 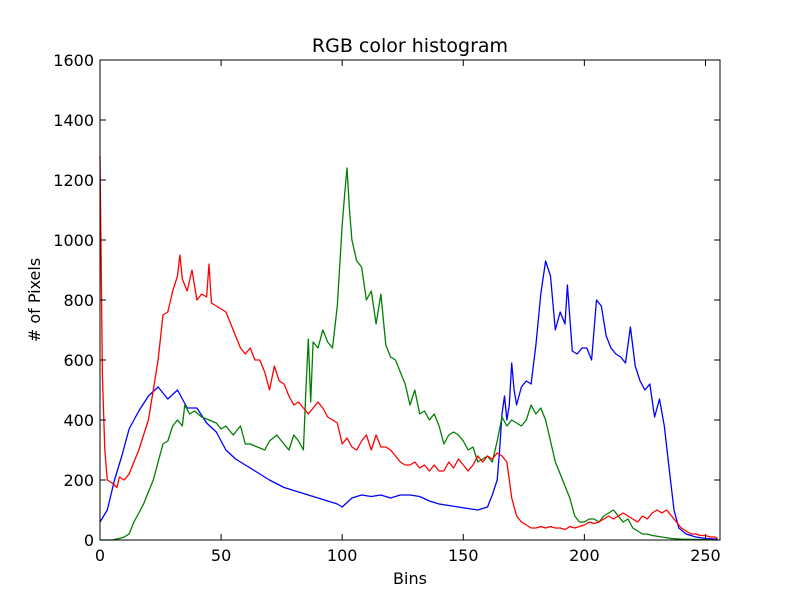 I want to click on x-tick-label: 200, so click(x=584, y=555).